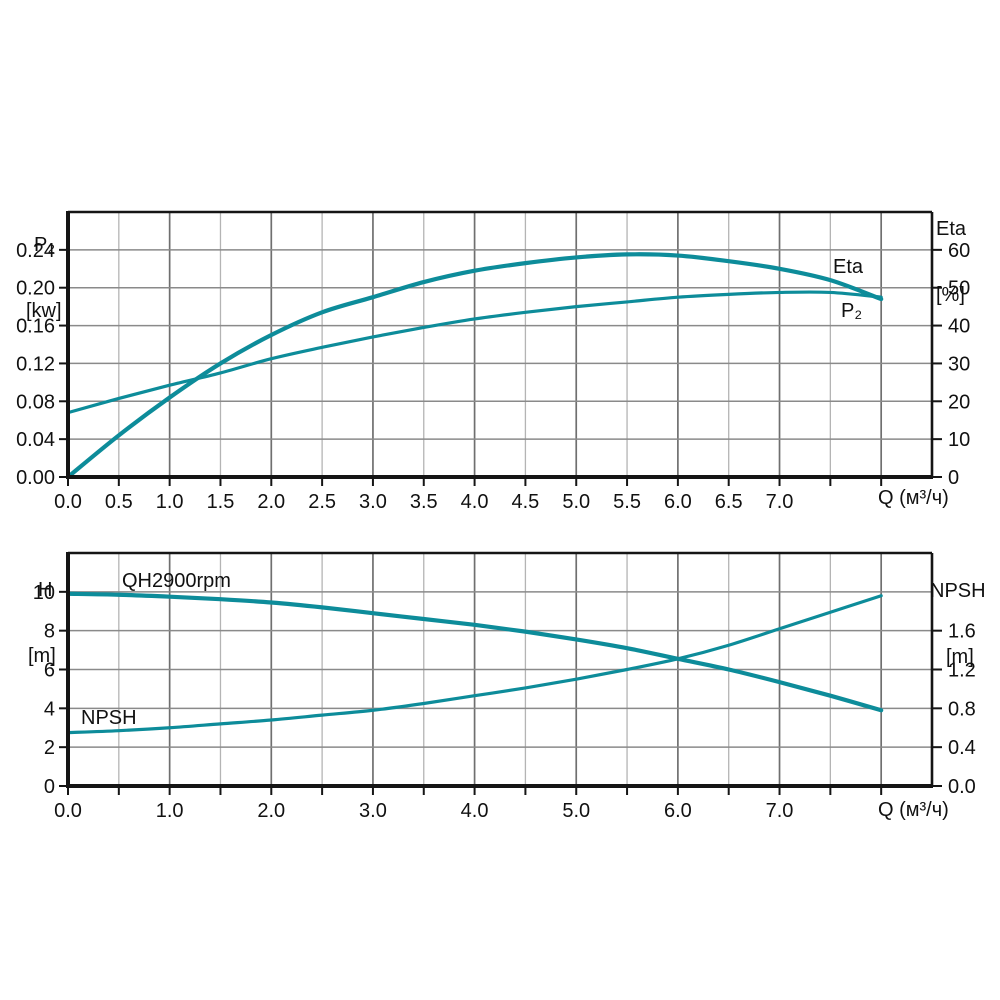 This screenshot has height=1000, width=1000. What do you see at coordinates (474, 352) in the screenshot?
I see `power-efficiency-series-2-curve` at bounding box center [474, 352].